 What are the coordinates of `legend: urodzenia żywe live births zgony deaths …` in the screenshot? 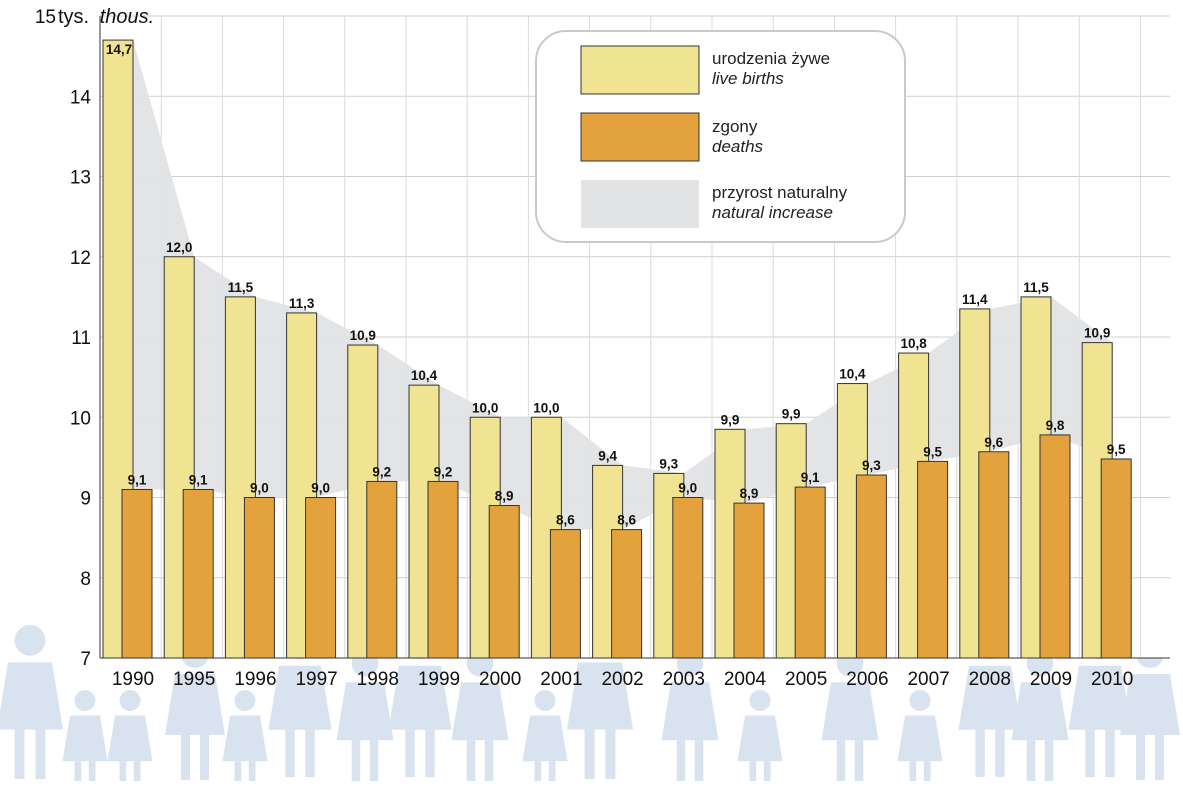 It's located at (720, 136).